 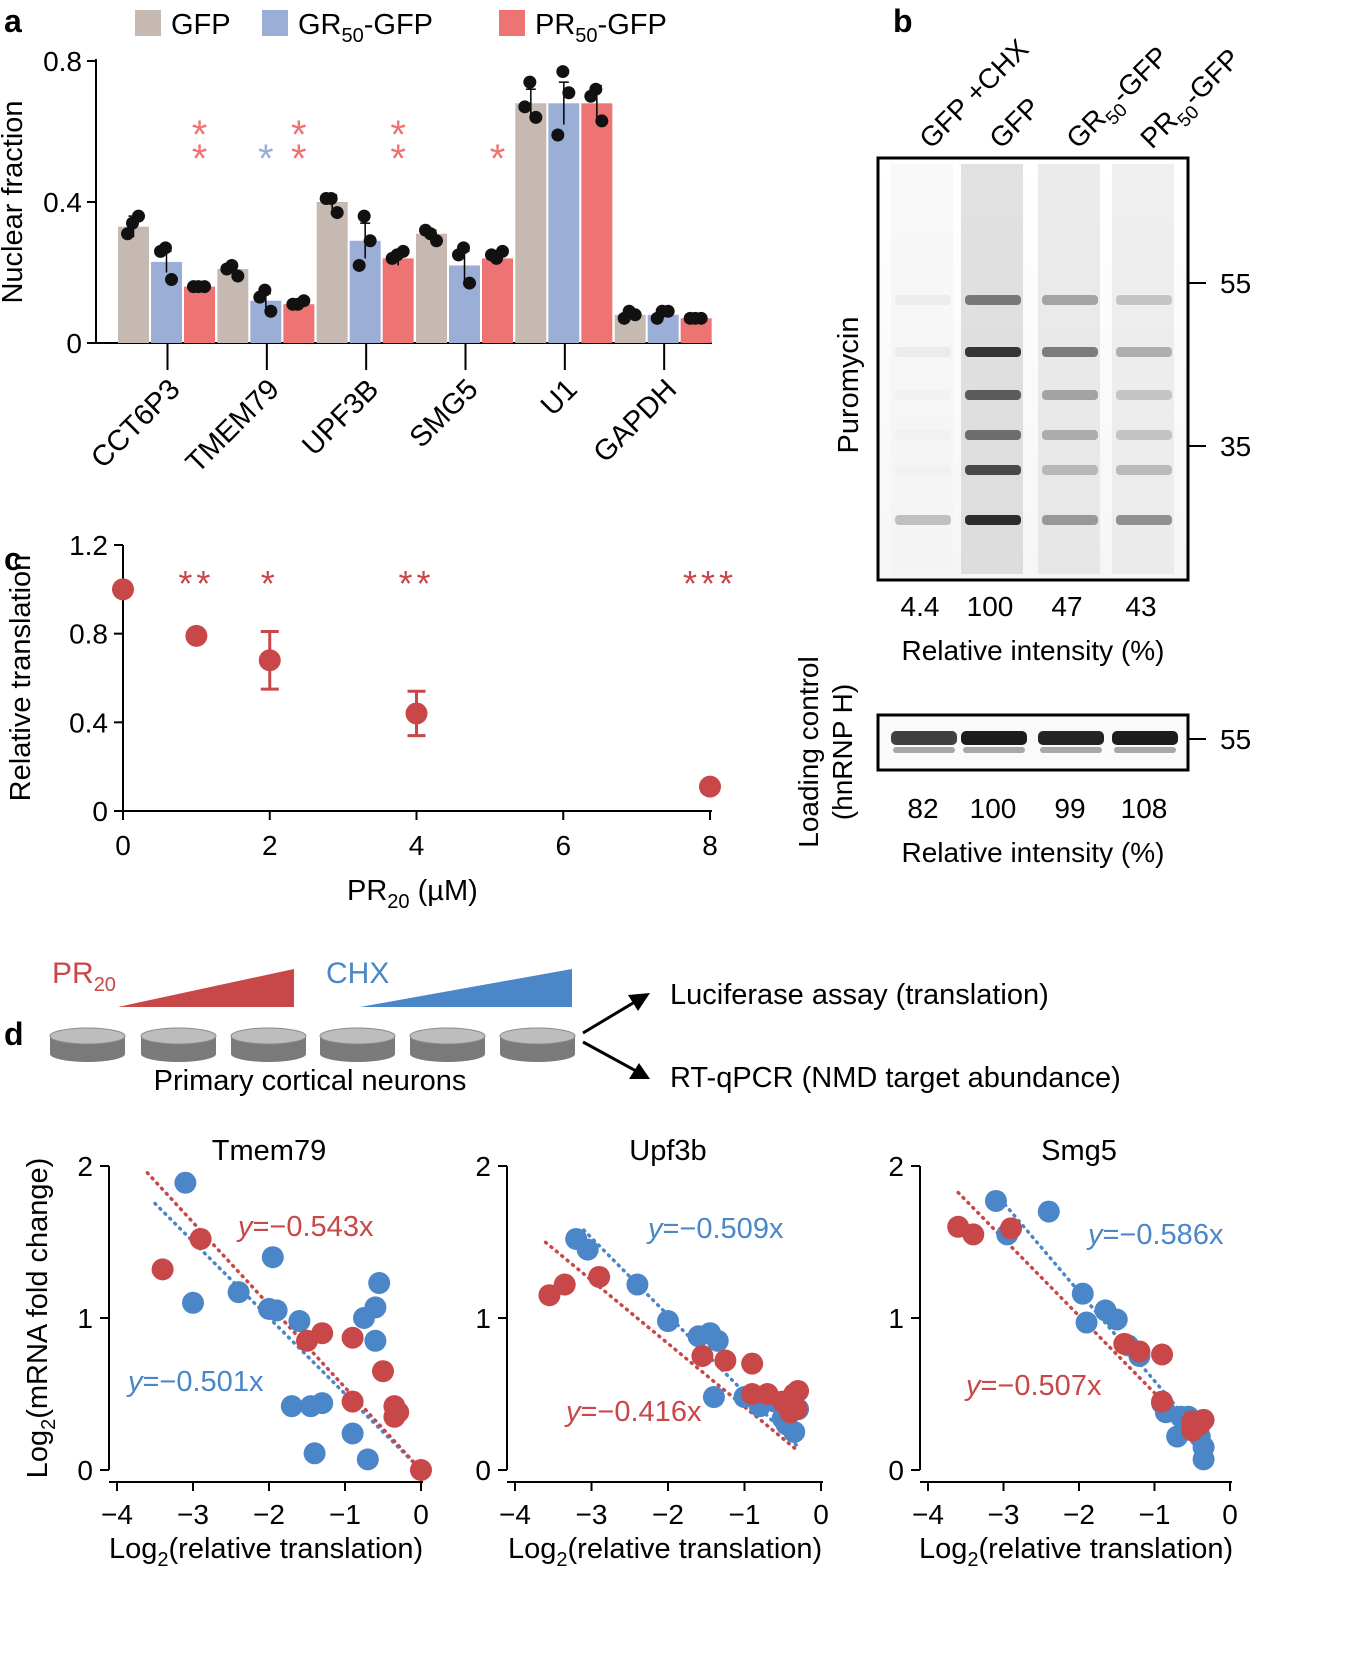 I want to click on x-tick-label: 6, so click(x=563, y=845).